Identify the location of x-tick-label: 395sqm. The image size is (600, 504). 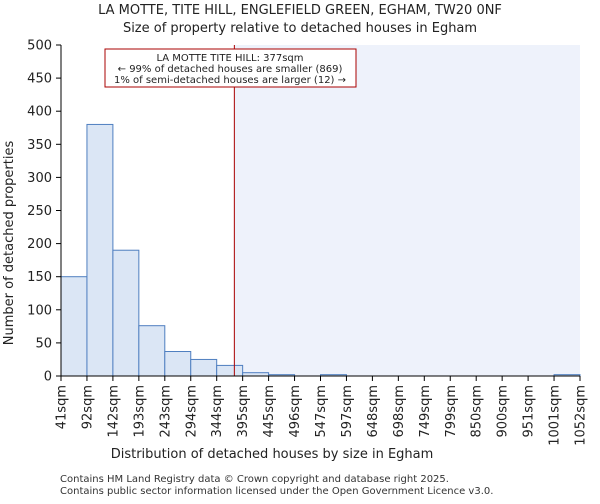
(243, 411).